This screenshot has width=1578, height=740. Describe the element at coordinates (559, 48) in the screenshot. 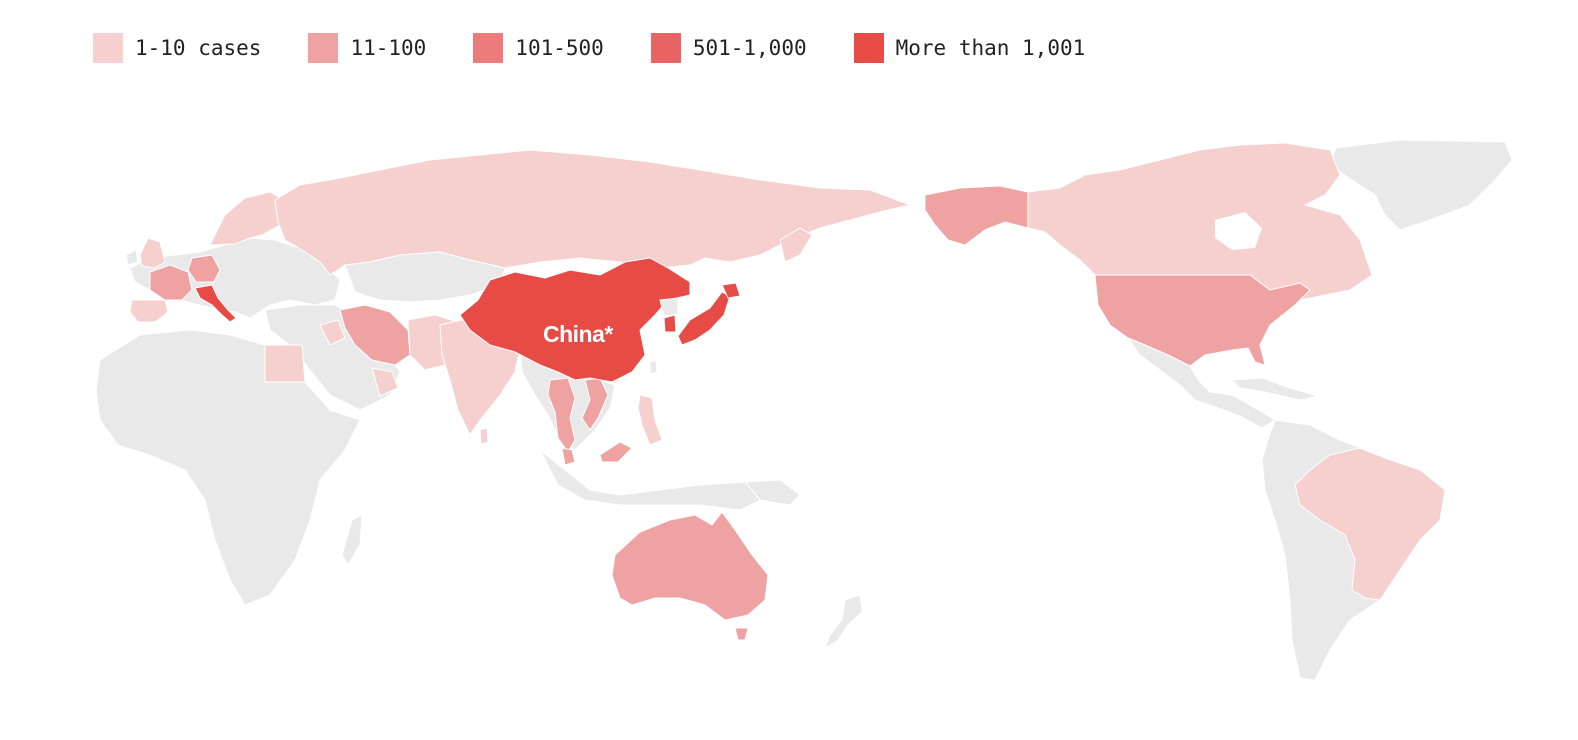

I see `legend-label: 101-500` at that location.